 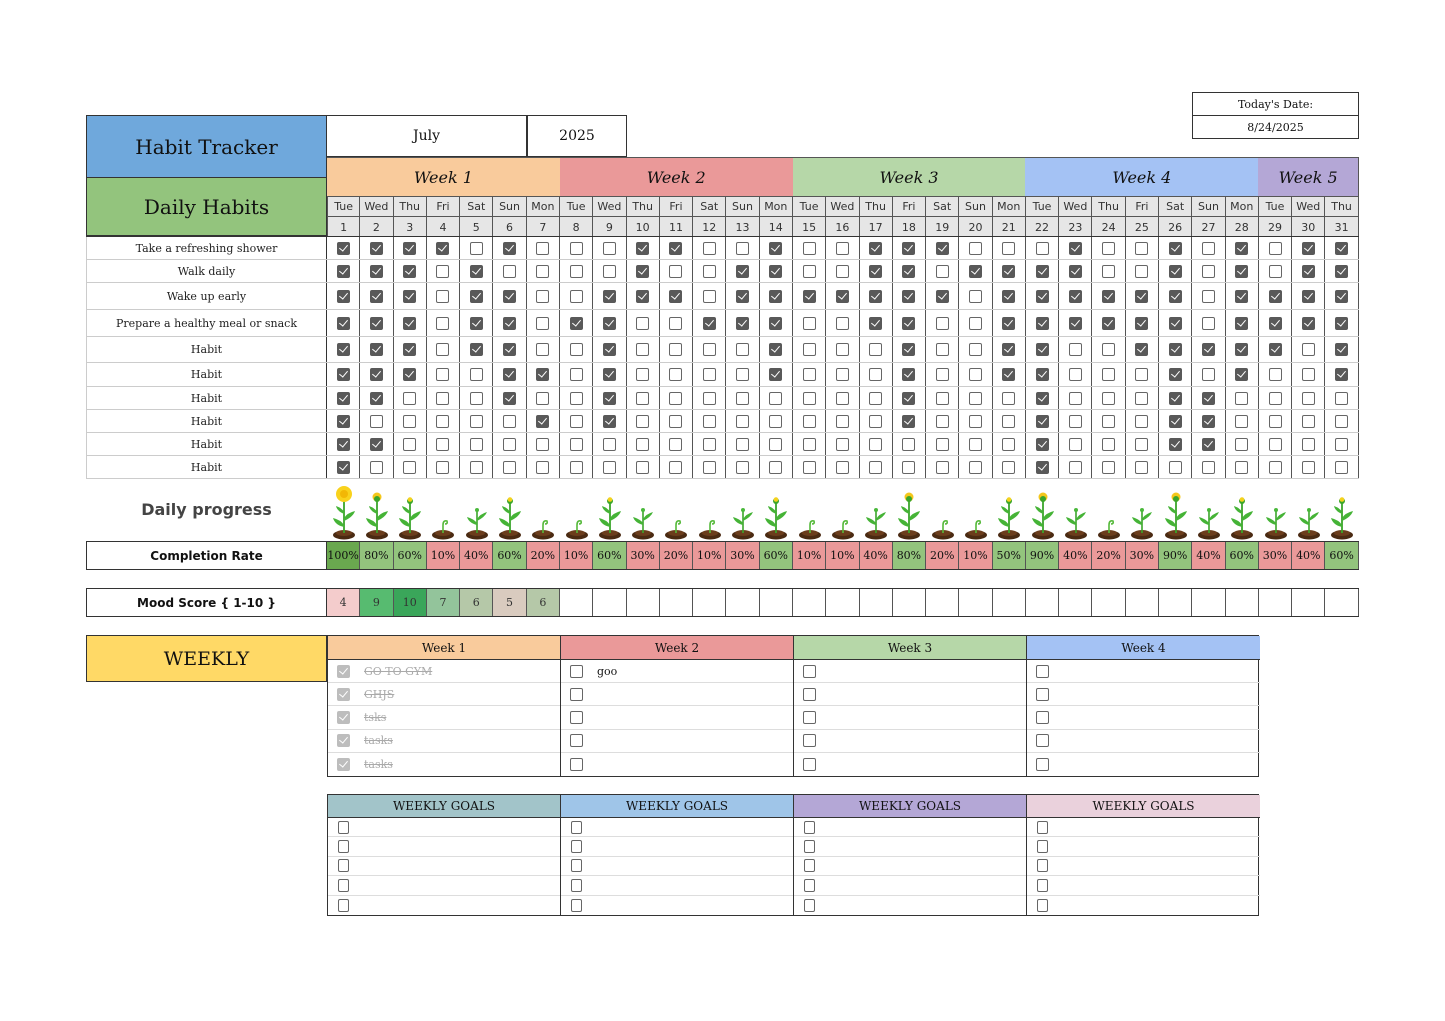 I want to click on weekly-task-item: tasks, so click(x=444, y=764).